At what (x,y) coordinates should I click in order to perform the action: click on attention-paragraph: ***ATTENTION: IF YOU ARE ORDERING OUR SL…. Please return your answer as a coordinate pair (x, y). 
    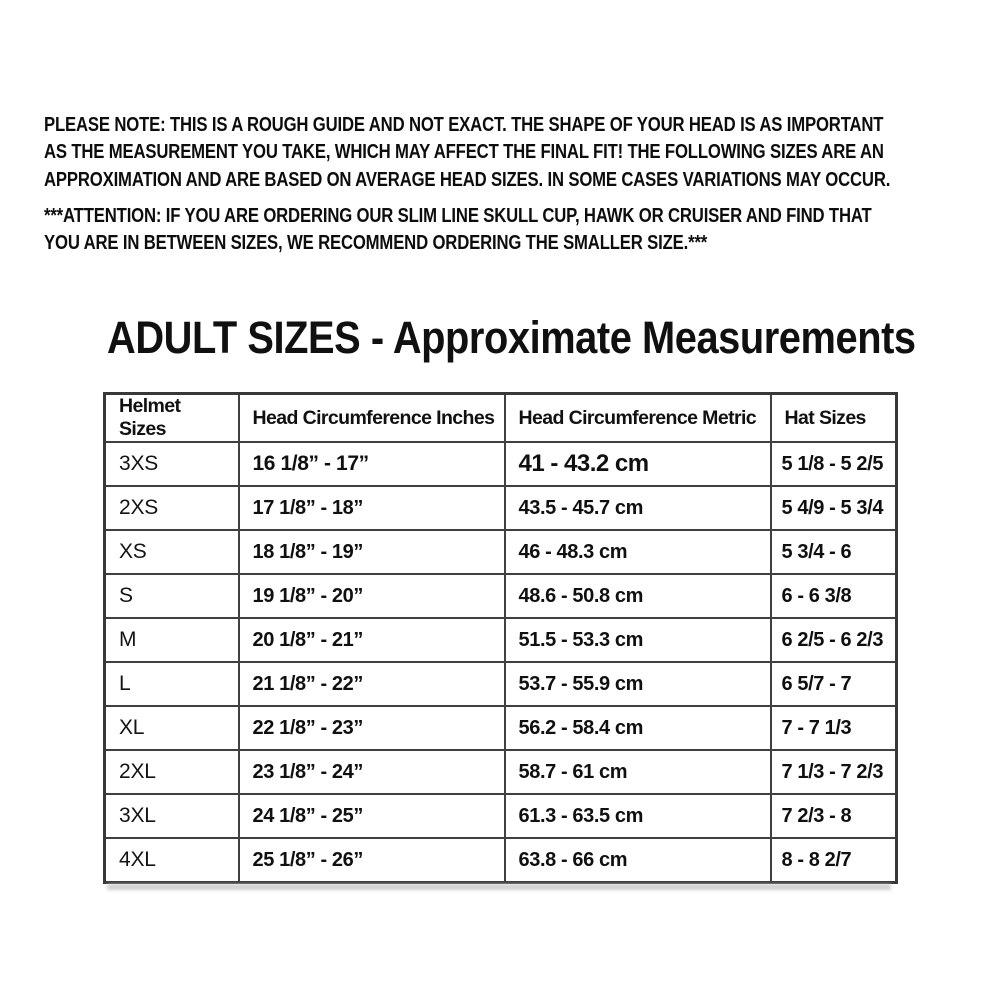
    Looking at the image, I should click on (458, 229).